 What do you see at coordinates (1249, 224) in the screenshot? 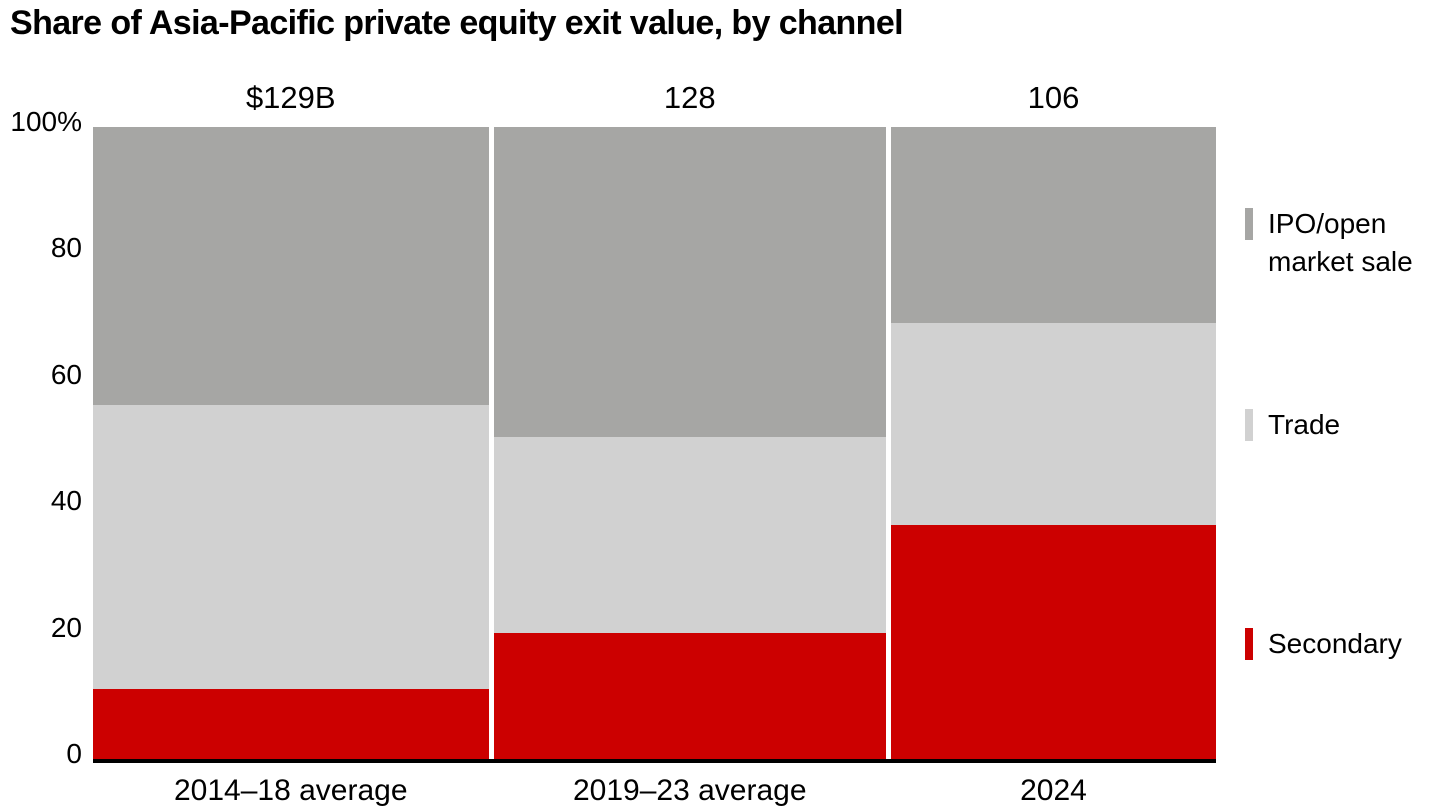
I see `ipo-legend-swatch-icon` at bounding box center [1249, 224].